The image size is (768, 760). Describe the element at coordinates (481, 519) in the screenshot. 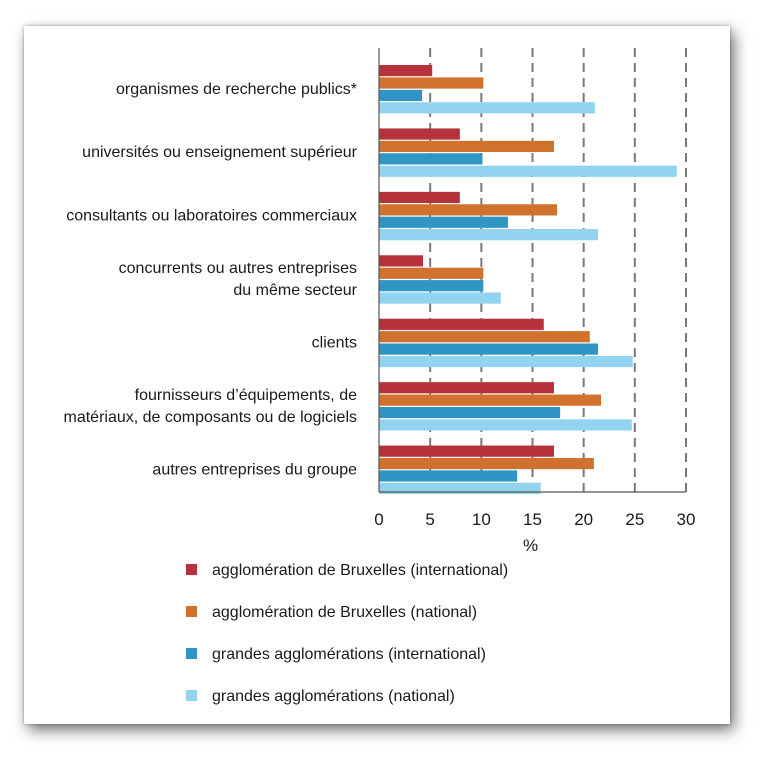

I see `x-tick-label-10: 10` at that location.